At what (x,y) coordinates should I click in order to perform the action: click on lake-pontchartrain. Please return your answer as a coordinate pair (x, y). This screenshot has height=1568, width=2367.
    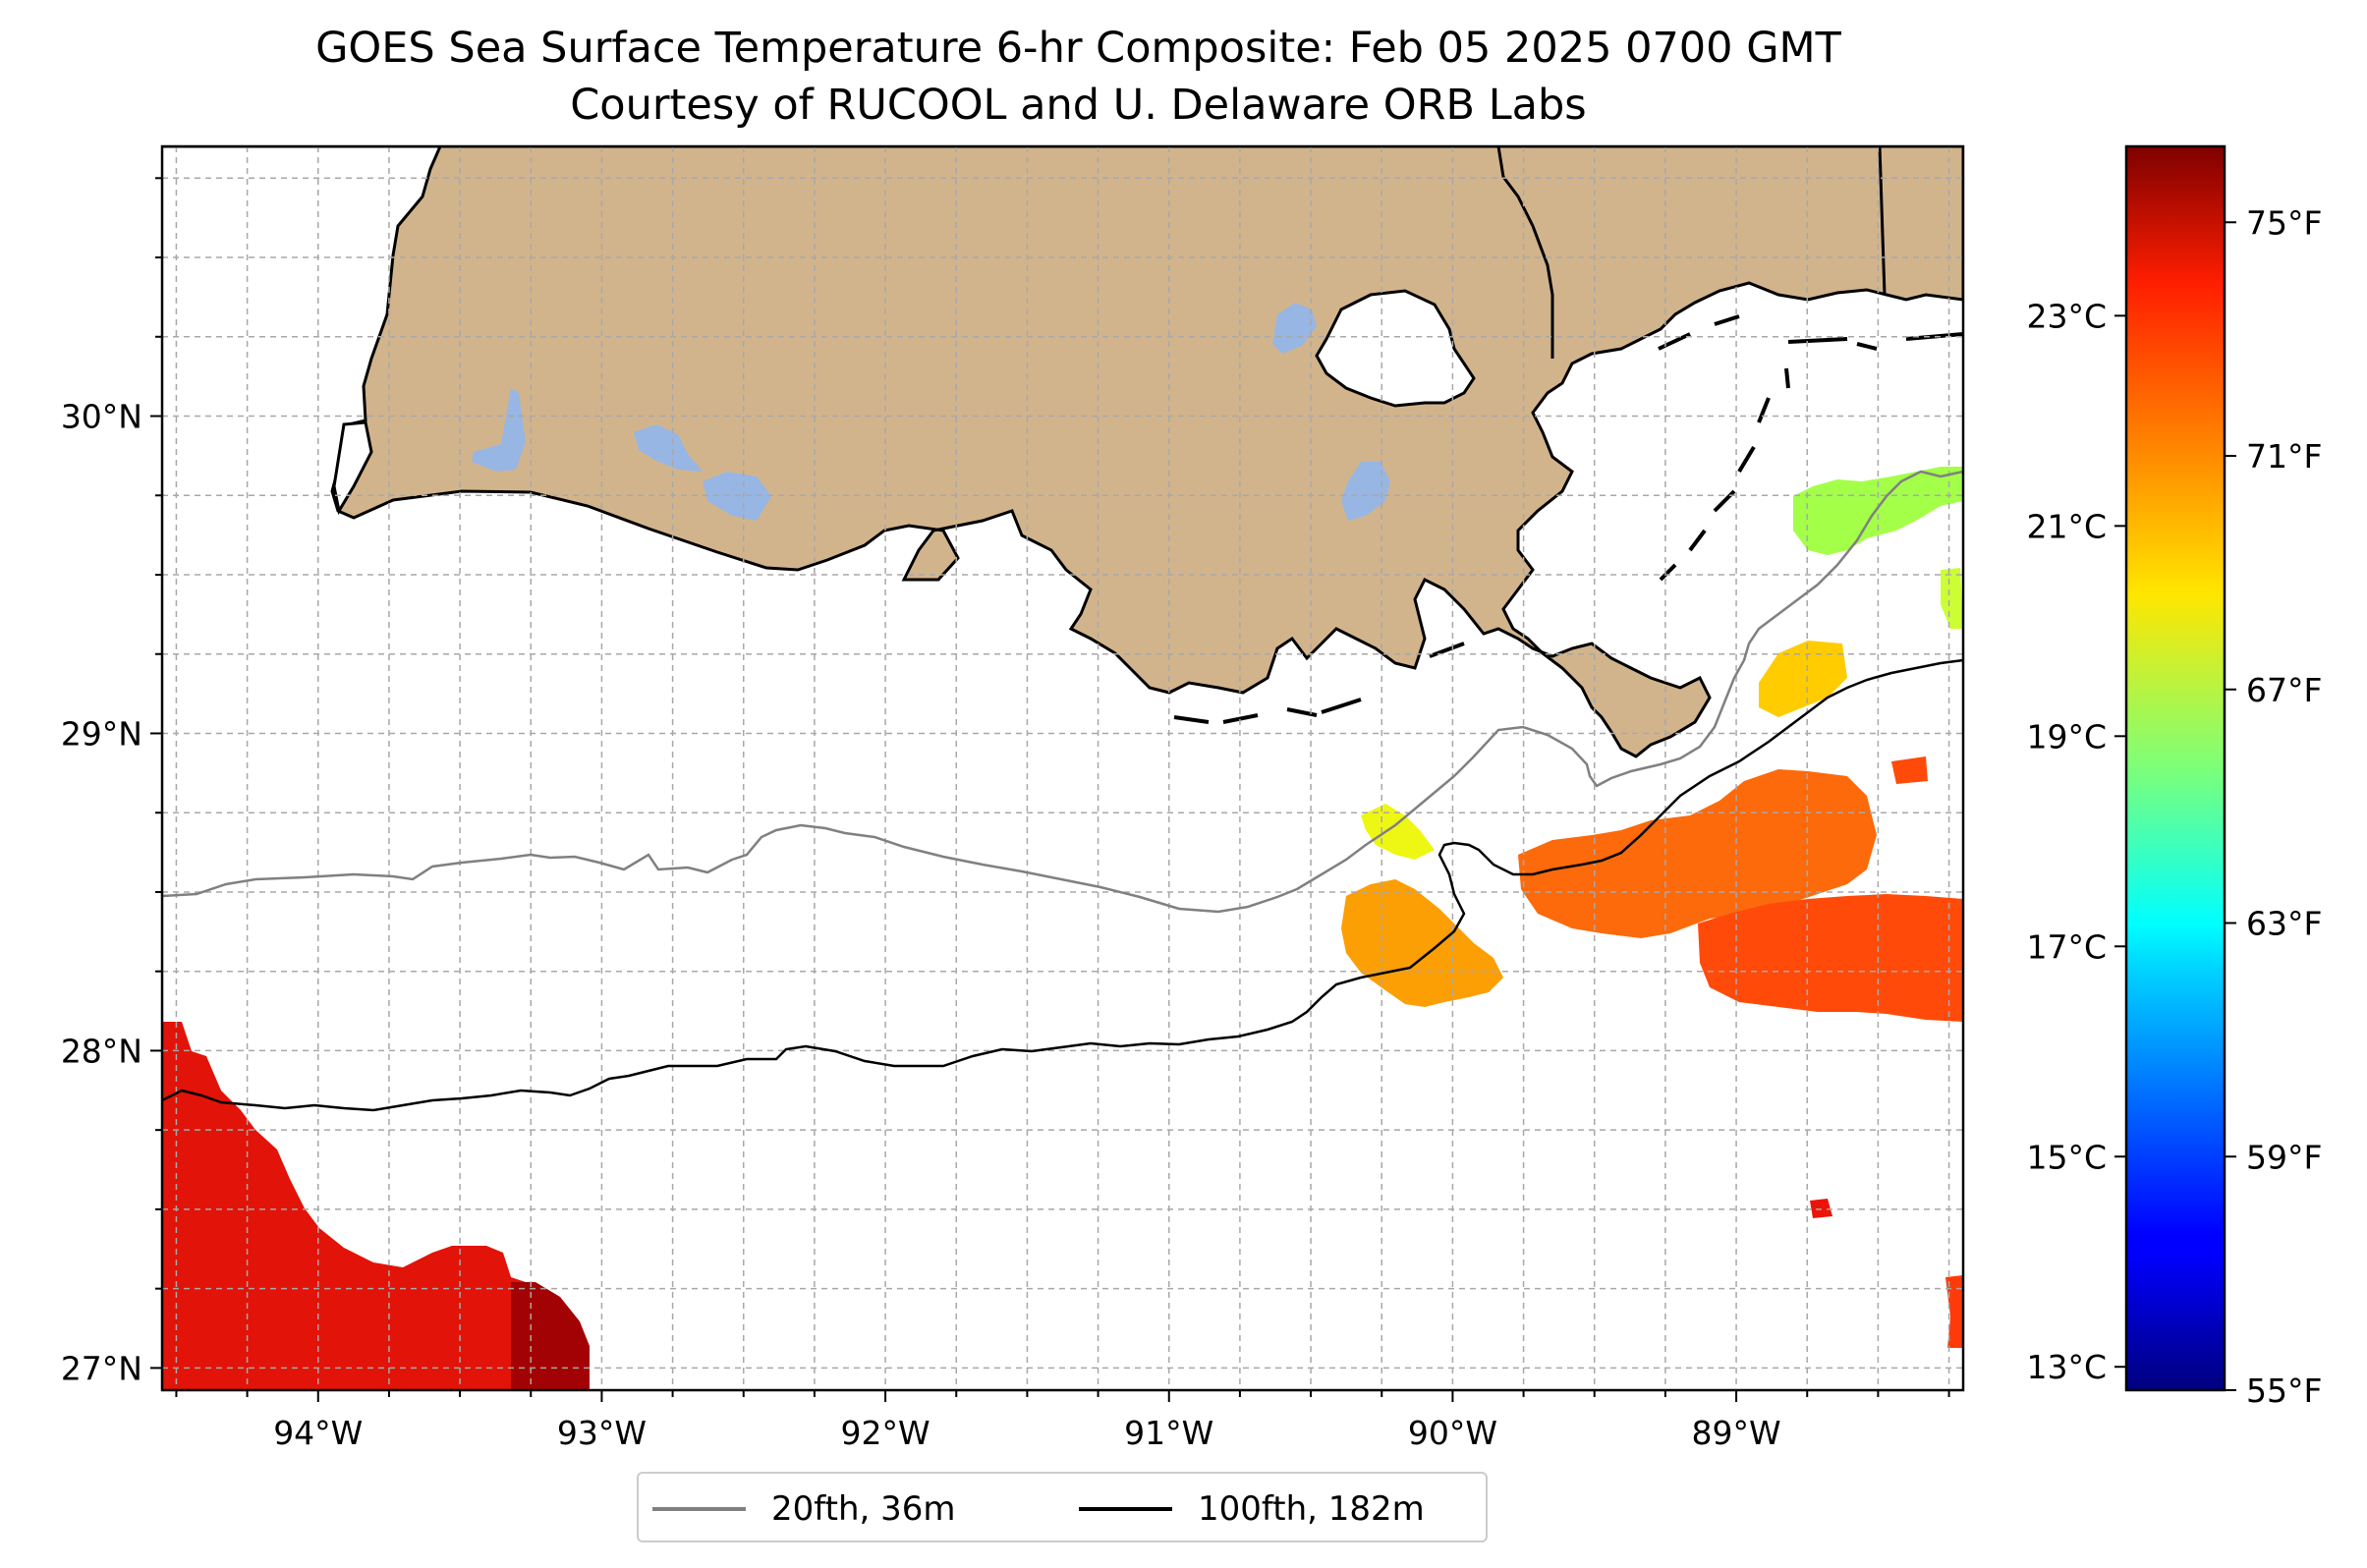
    Looking at the image, I should click on (1395, 348).